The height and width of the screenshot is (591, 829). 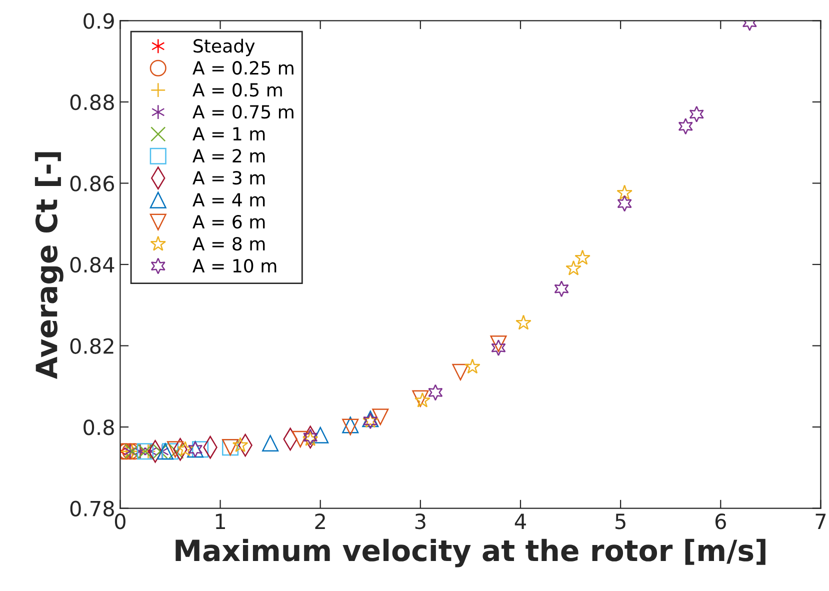 What do you see at coordinates (471, 553) in the screenshot?
I see `x-axis-title: Maximum velocity at the rotor [m/s]` at bounding box center [471, 553].